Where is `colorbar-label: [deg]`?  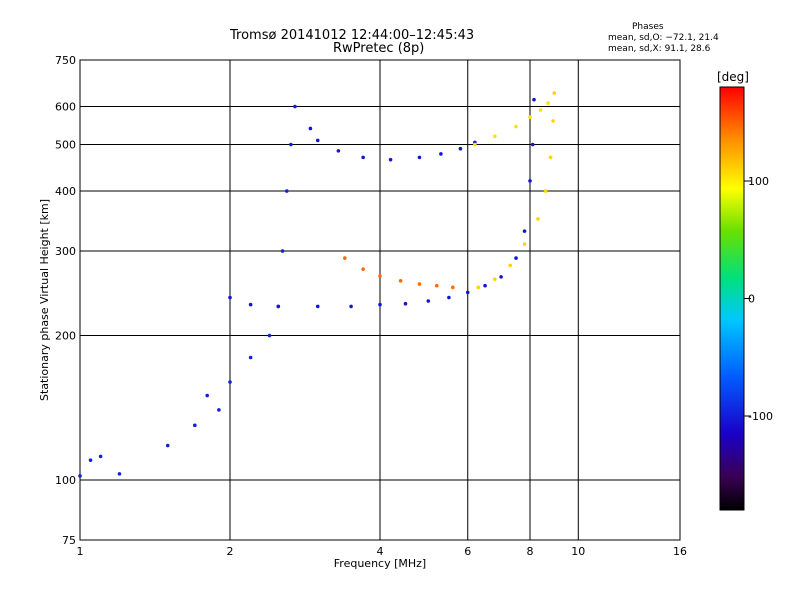 colorbar-label: [deg] is located at coordinates (733, 77).